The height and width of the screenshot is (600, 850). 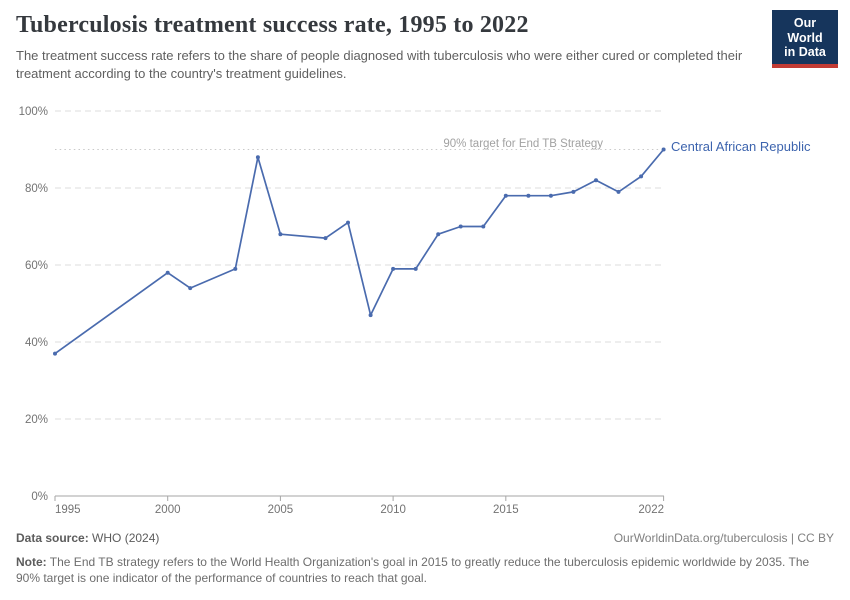 What do you see at coordinates (31, 562) in the screenshot?
I see `note-label: Note:` at bounding box center [31, 562].